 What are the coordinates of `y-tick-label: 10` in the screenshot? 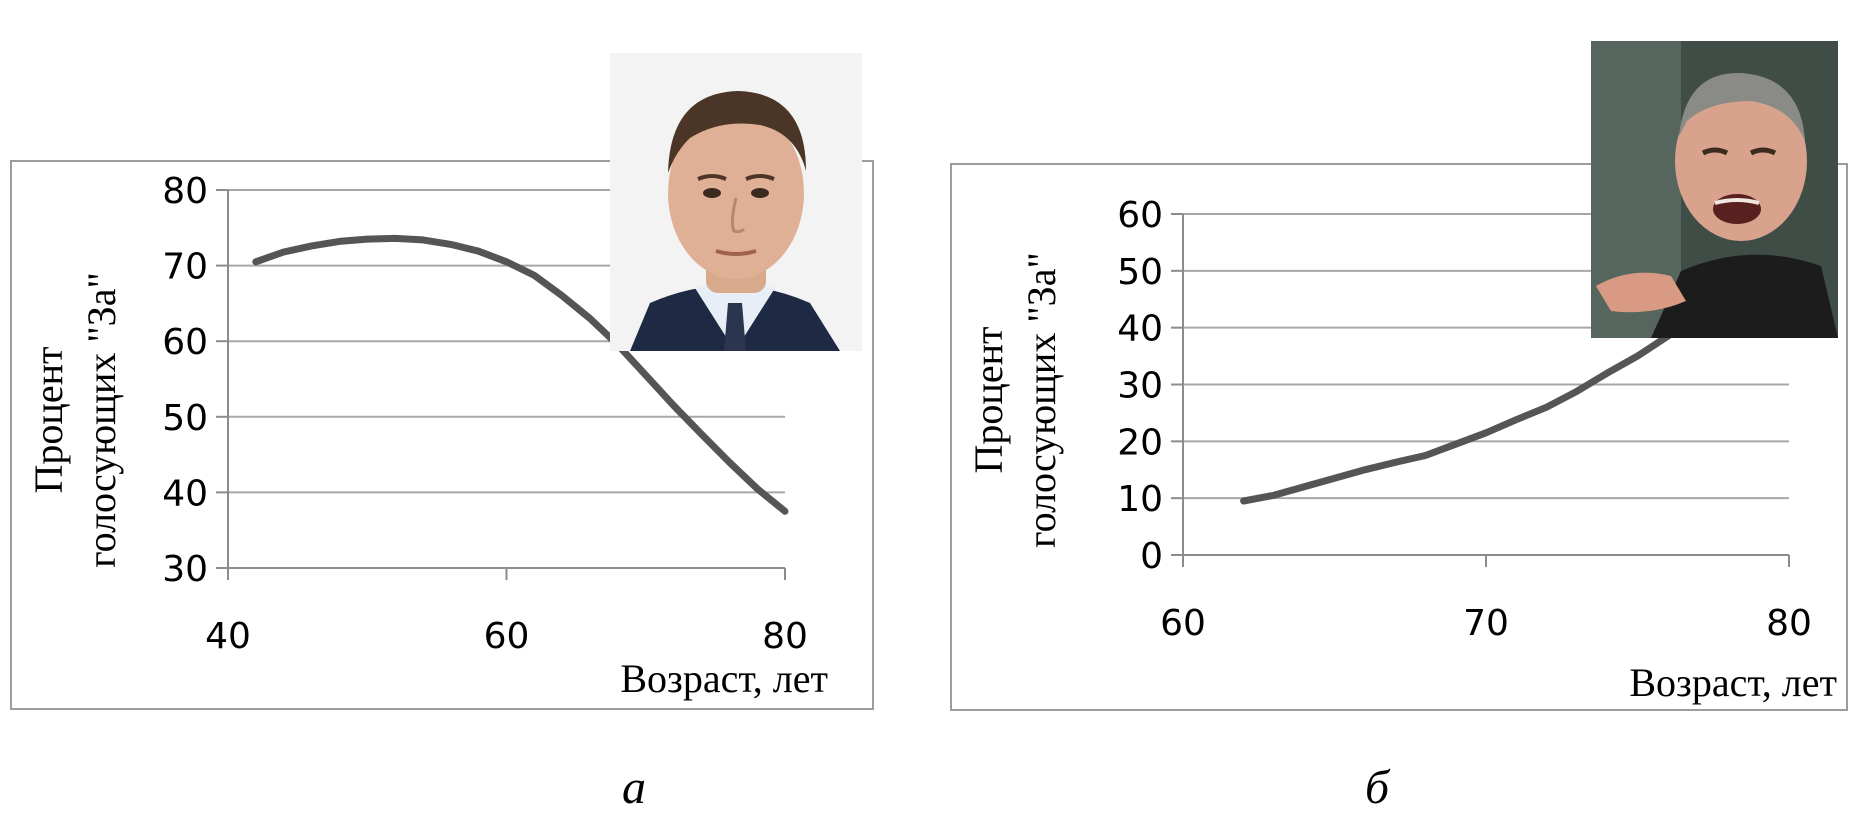 It's located at (1140, 499).